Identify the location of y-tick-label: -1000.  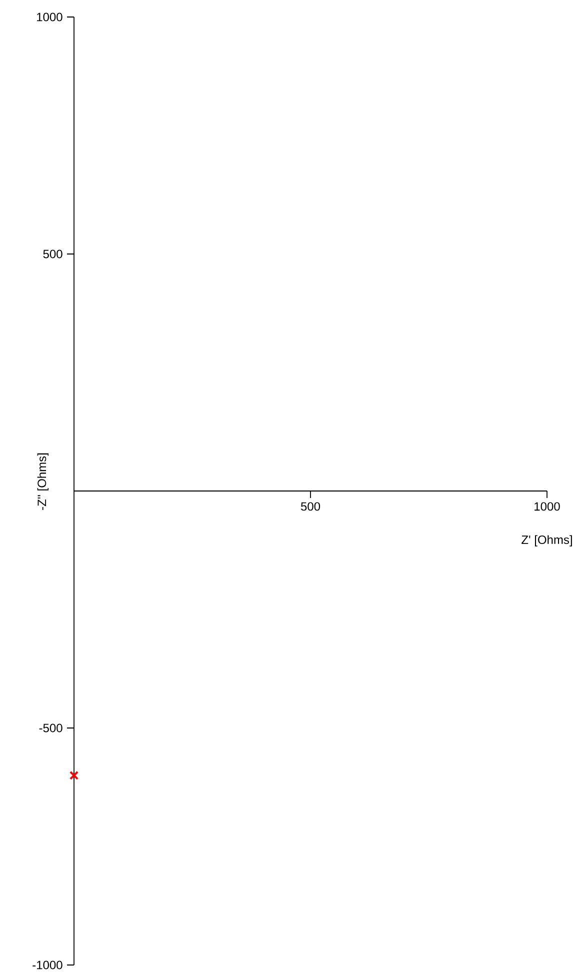
(47, 965).